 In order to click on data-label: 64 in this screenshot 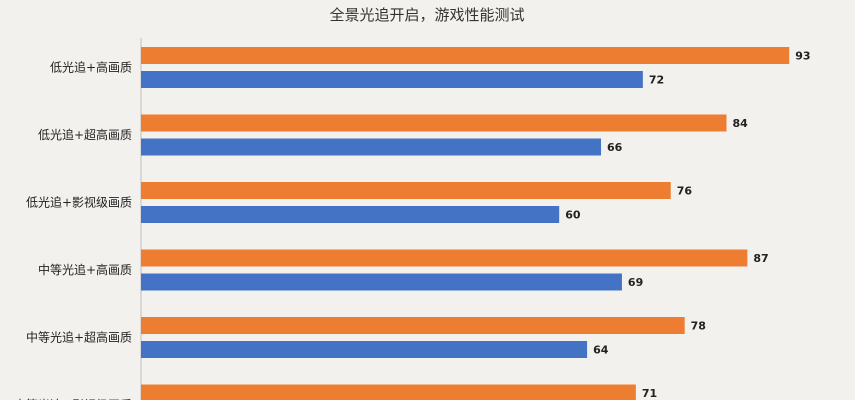, I will do `click(601, 350)`.